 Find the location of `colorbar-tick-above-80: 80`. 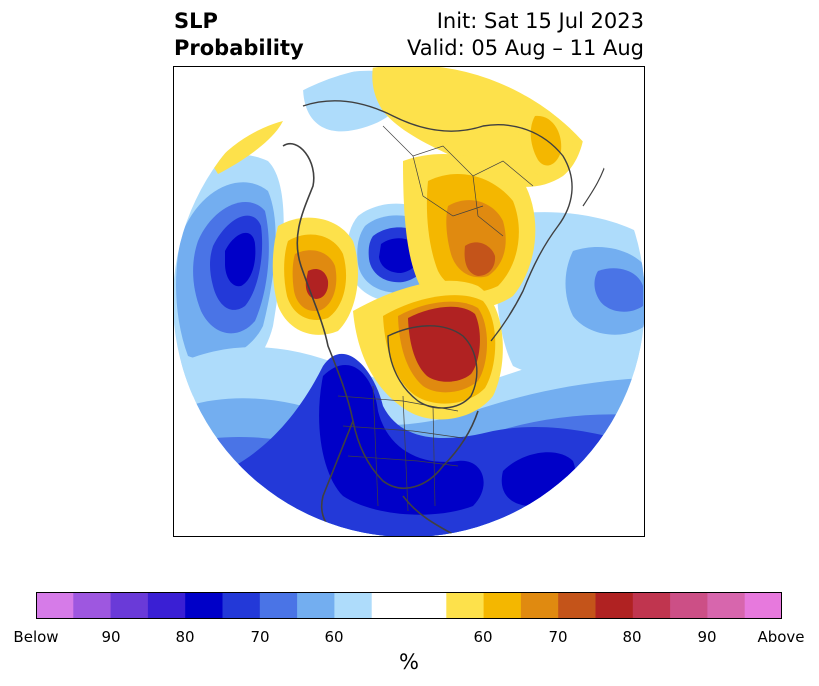

colorbar-tick-above-80: 80 is located at coordinates (632, 637).